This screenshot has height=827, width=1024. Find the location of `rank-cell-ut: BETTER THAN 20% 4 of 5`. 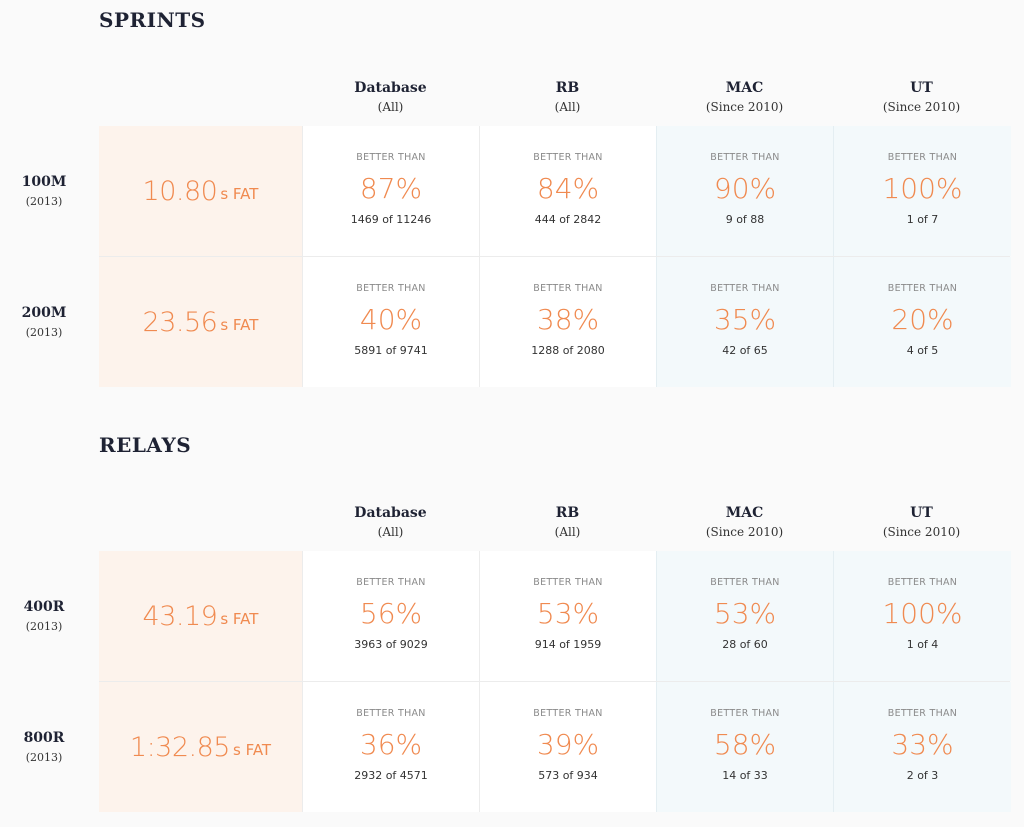

rank-cell-ut: BETTER THAN 20% 4 of 5 is located at coordinates (922, 322).